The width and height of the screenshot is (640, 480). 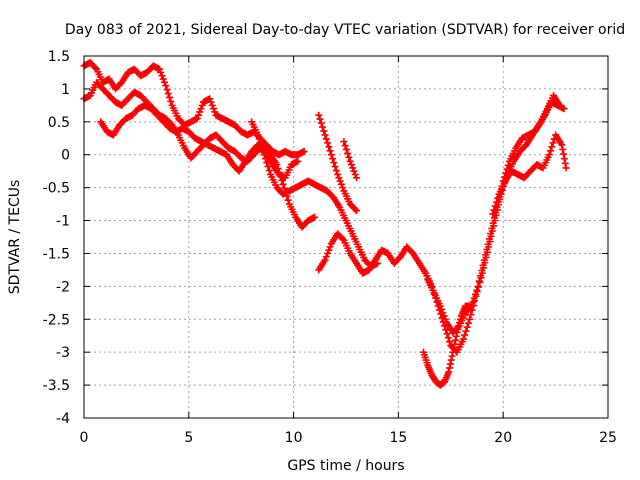 I want to click on y-tick-label: -1.5, so click(x=56, y=254).